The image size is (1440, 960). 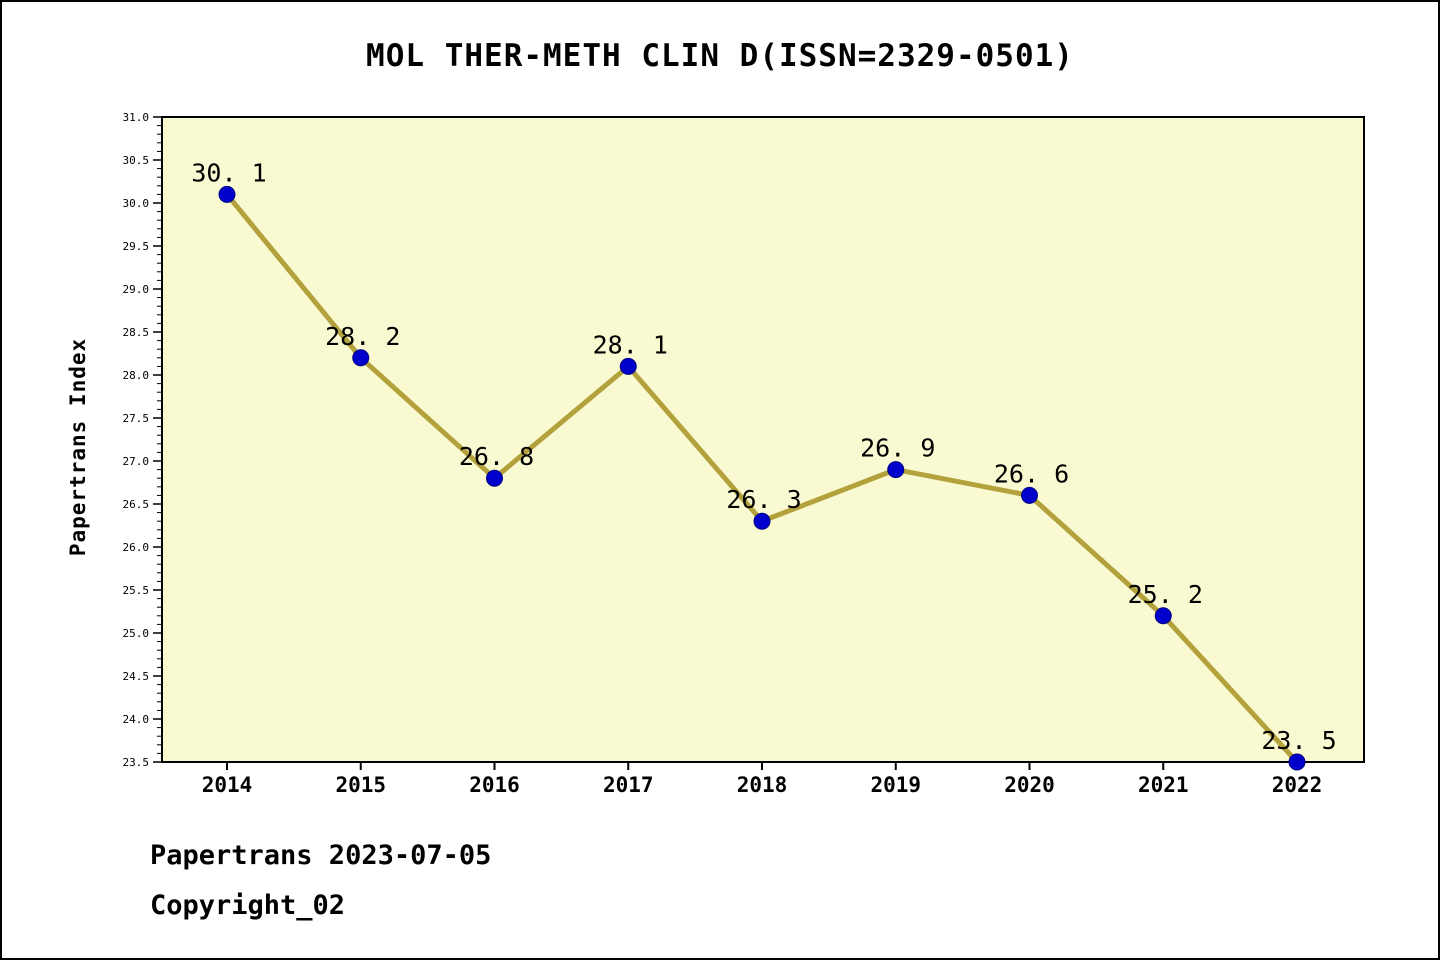 What do you see at coordinates (1031, 473) in the screenshot?
I see `data-point-label: 26. 6` at bounding box center [1031, 473].